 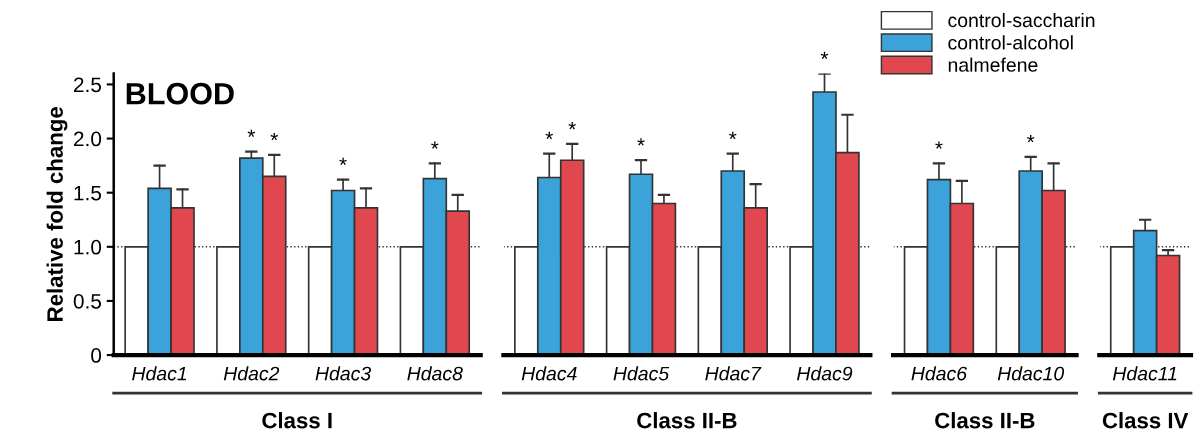 What do you see at coordinates (57, 214) in the screenshot?
I see `y-axis-title: Relative fold change` at bounding box center [57, 214].